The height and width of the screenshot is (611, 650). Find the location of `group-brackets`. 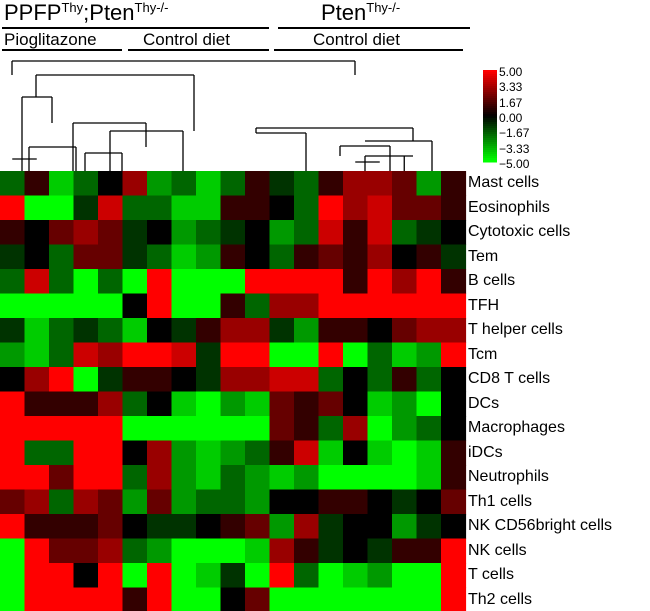

group-brackets is located at coordinates (236, 39).